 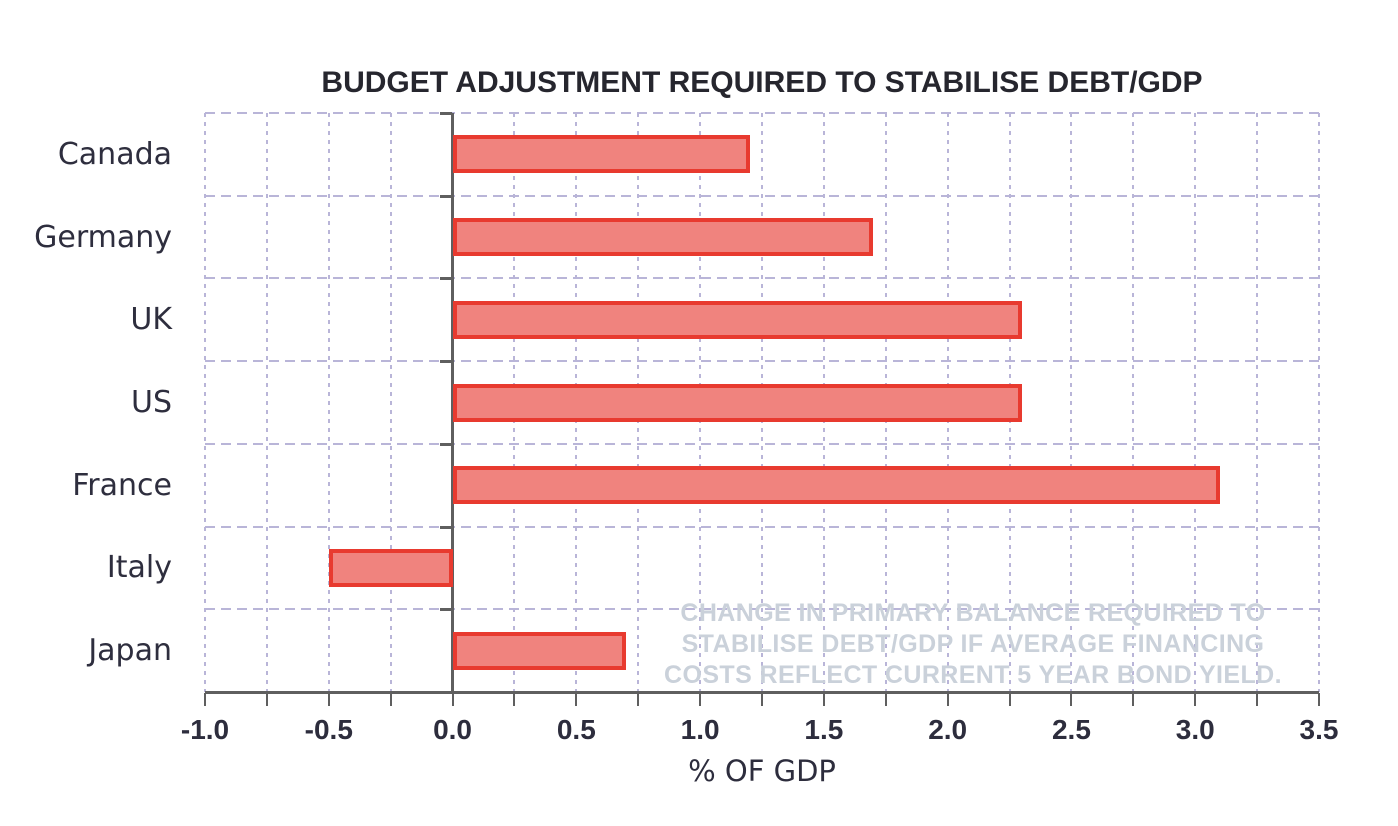 What do you see at coordinates (973, 675) in the screenshot?
I see `annotation-line-3: COSTS REFLECT CURRENT 5 YEAR BOND YIELD.` at bounding box center [973, 675].